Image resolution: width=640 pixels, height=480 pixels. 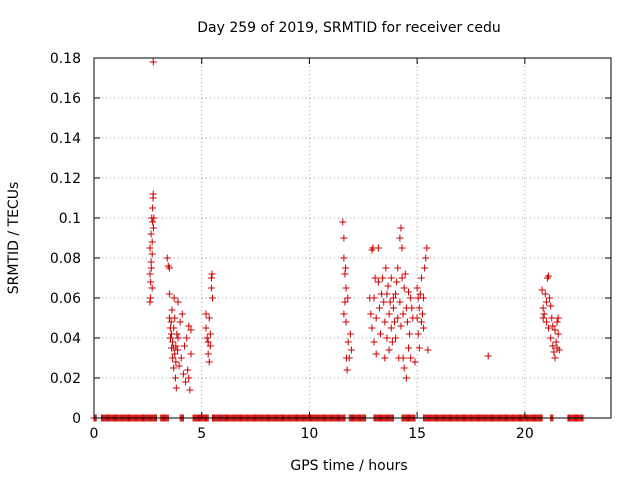 I want to click on y-tick-label: 0.18, so click(x=65, y=59).